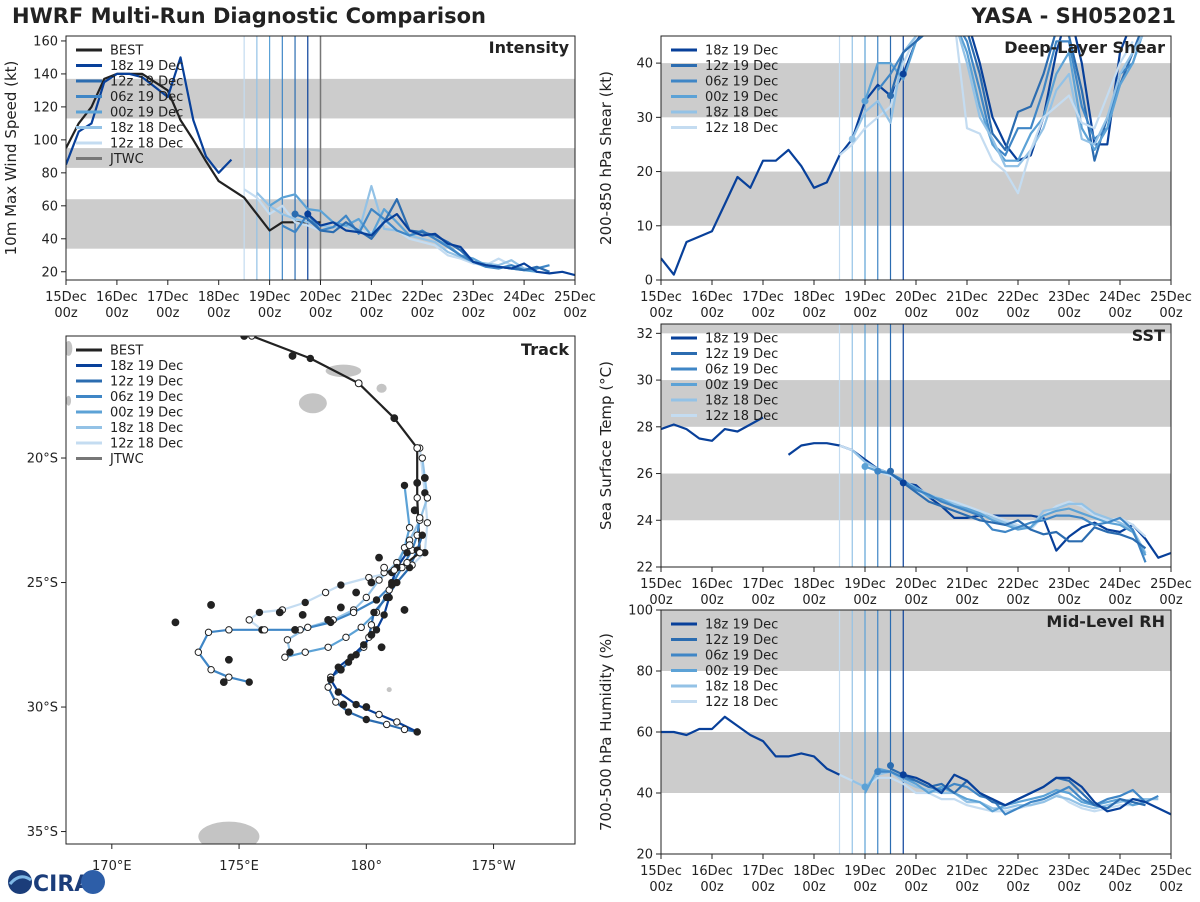  What do you see at coordinates (42, 708) in the screenshot?
I see `ytick-label: 30°S` at bounding box center [42, 708].